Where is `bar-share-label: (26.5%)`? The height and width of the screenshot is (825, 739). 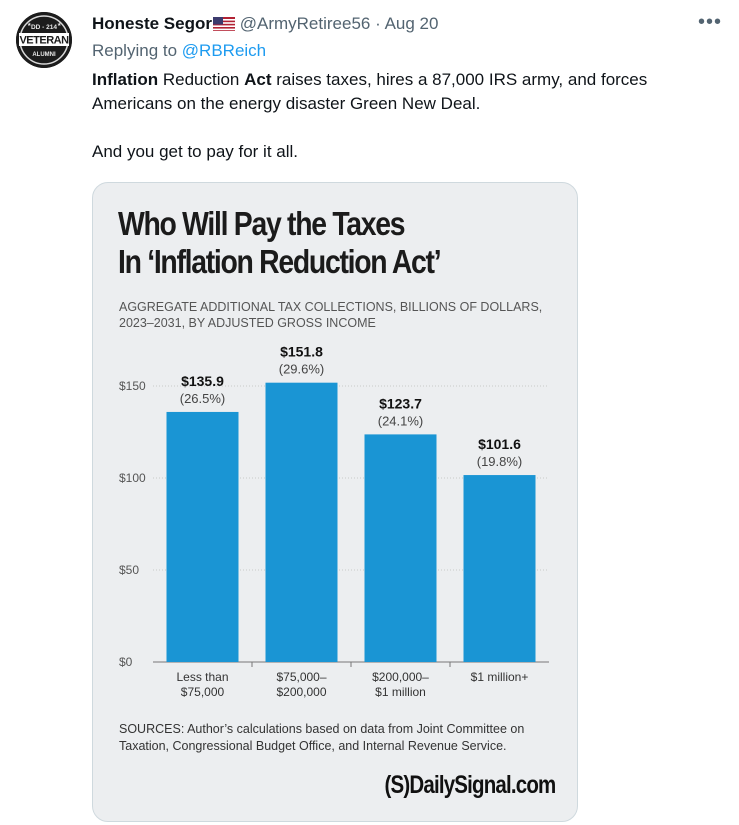 bar-share-label: (26.5%) is located at coordinates (203, 398).